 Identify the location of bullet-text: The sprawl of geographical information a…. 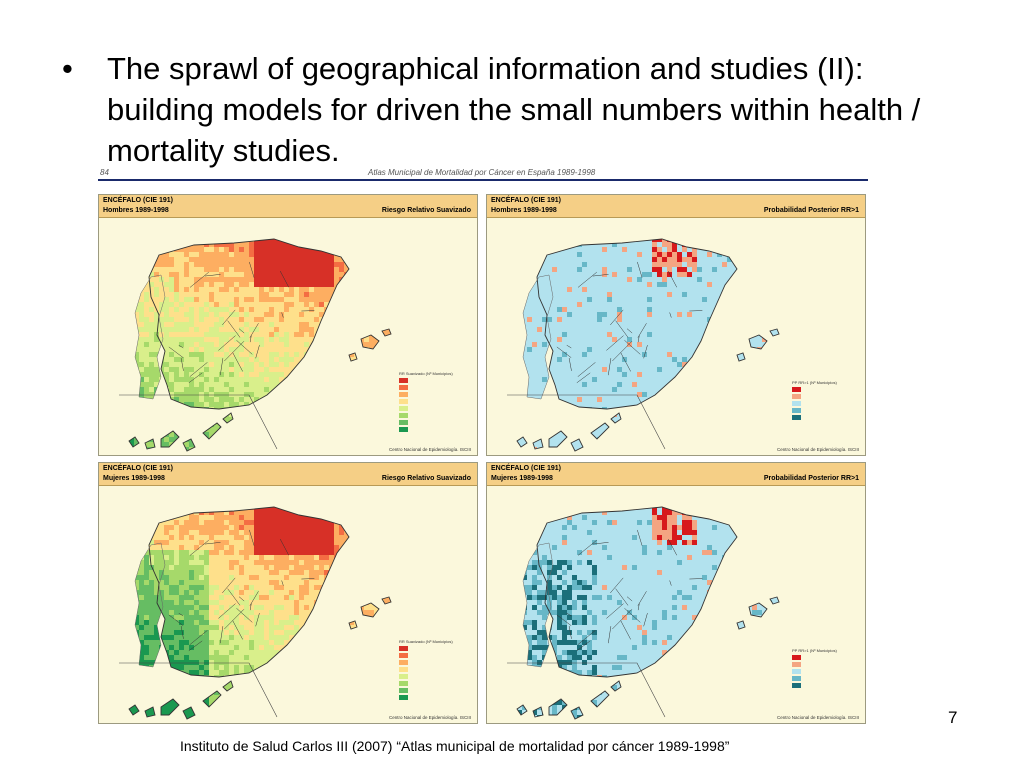
(514, 109).